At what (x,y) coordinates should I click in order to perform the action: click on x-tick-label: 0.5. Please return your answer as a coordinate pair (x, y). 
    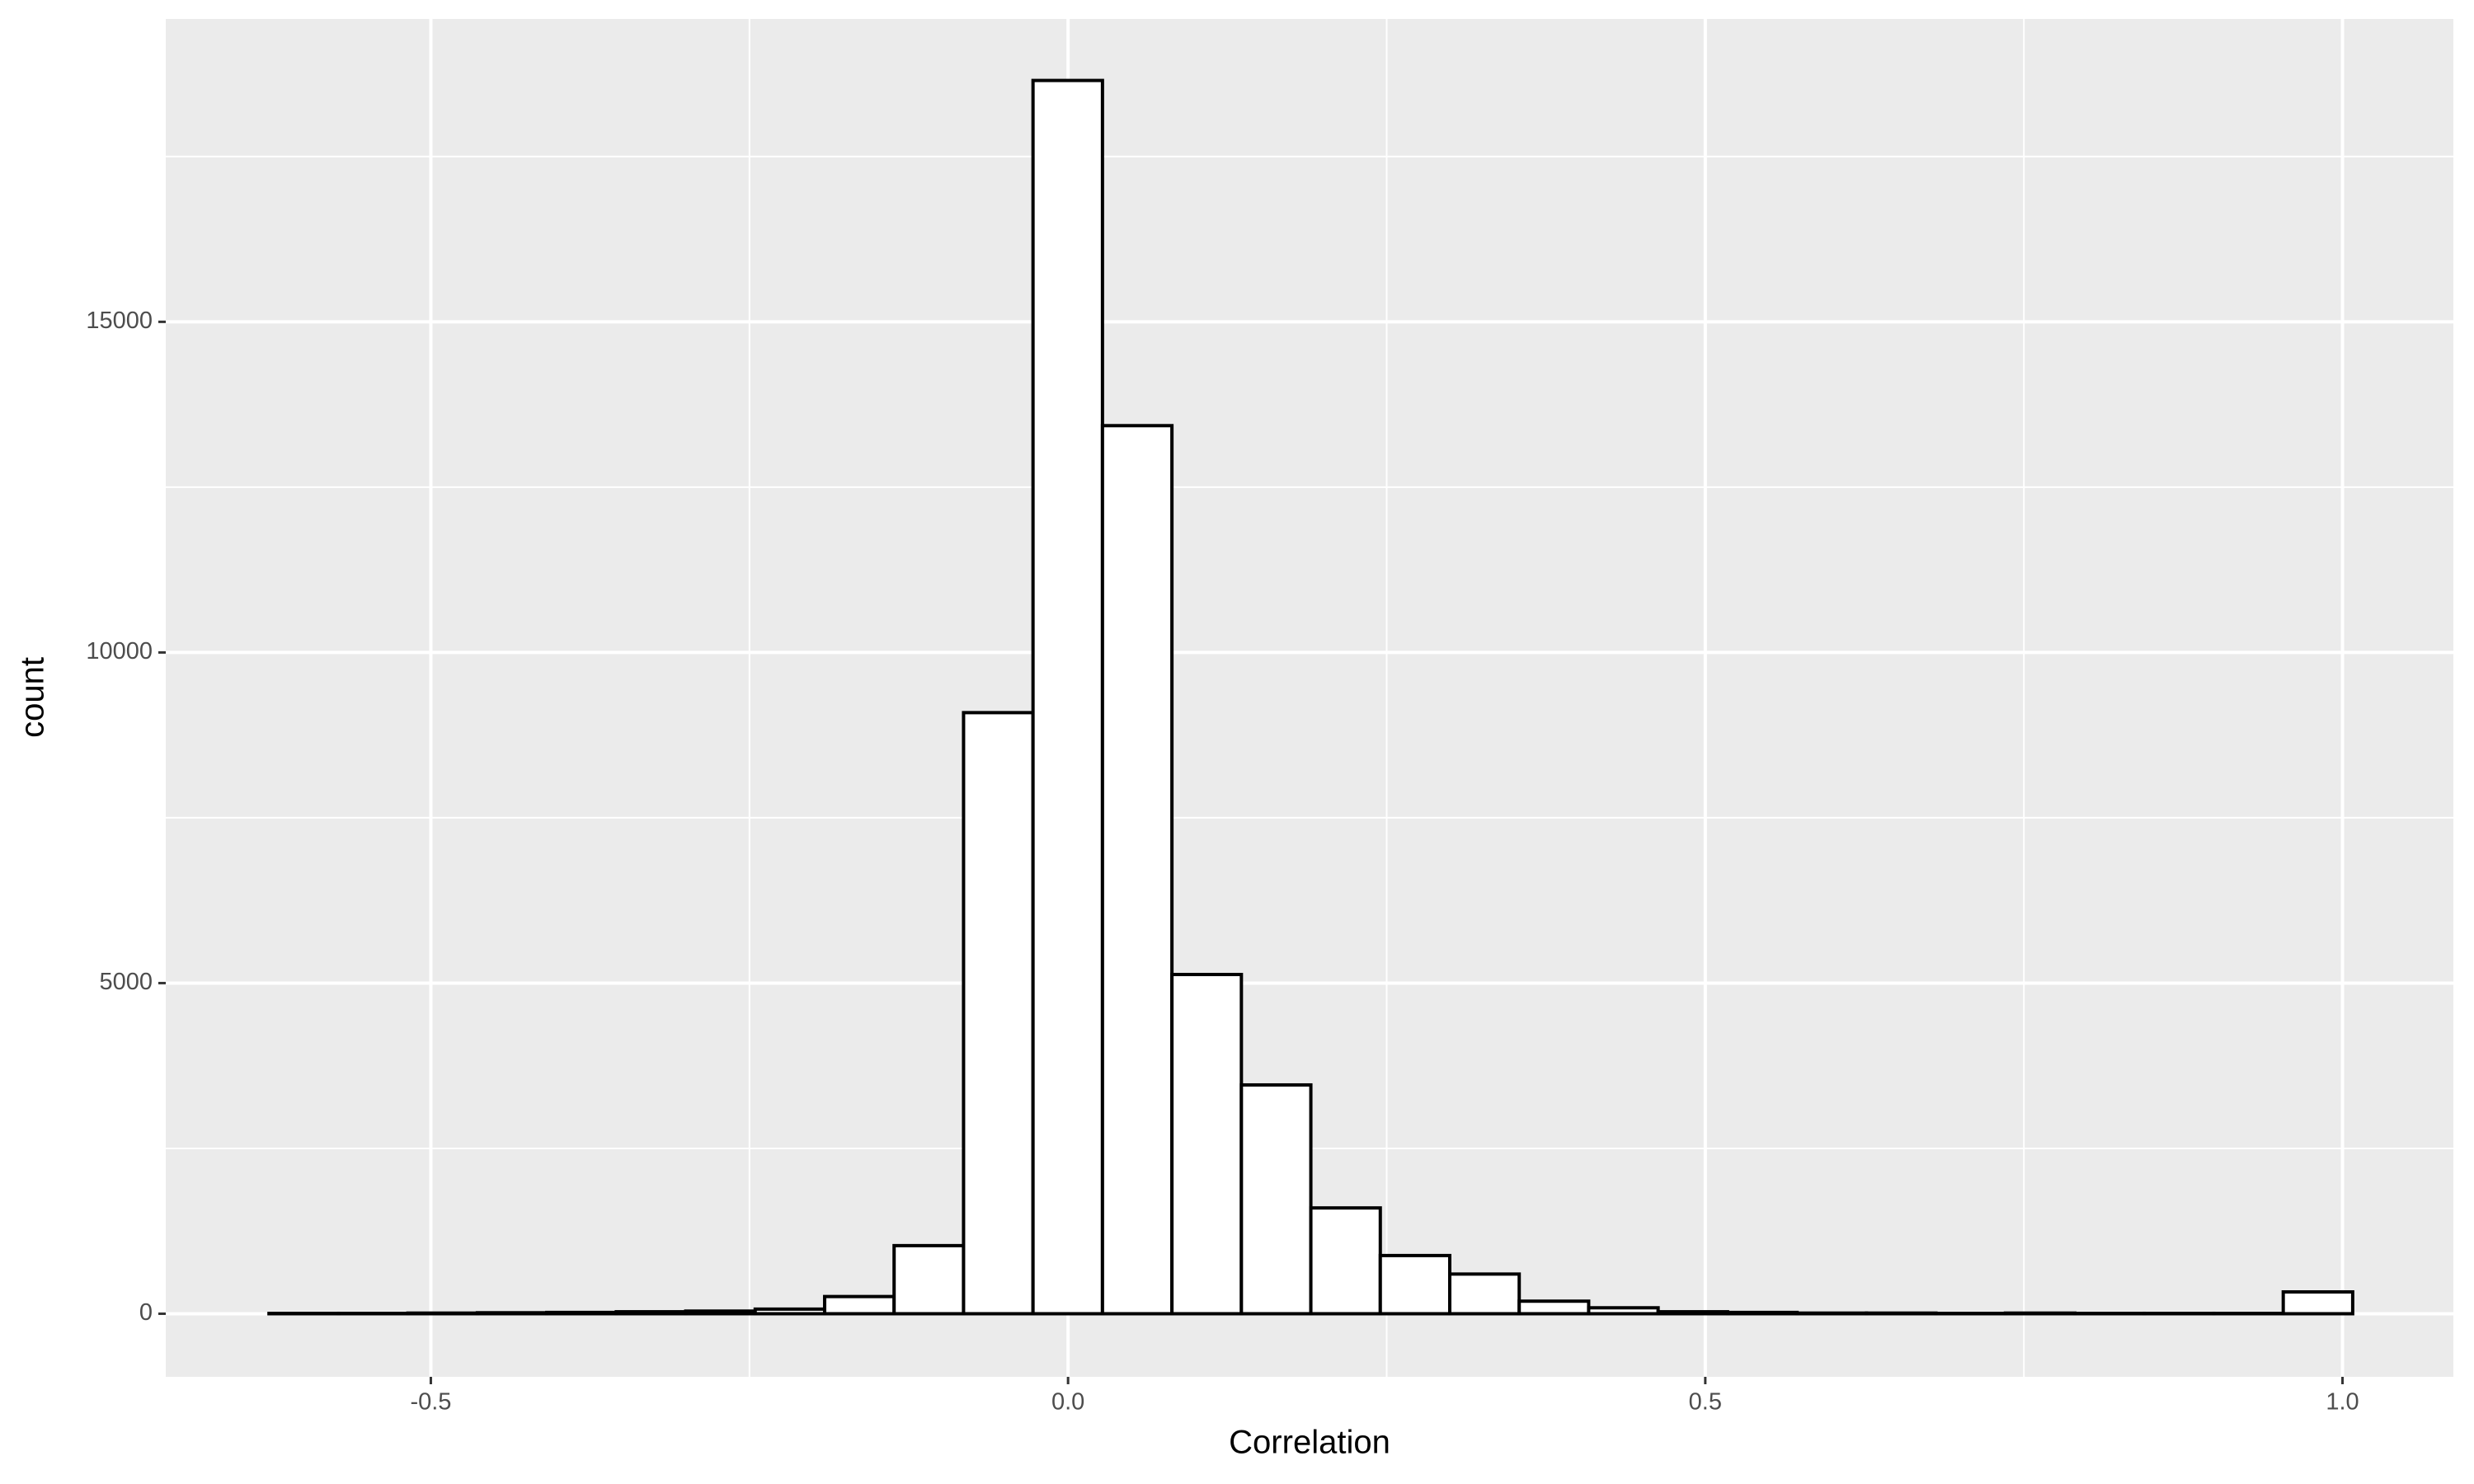
    Looking at the image, I should click on (1705, 1402).